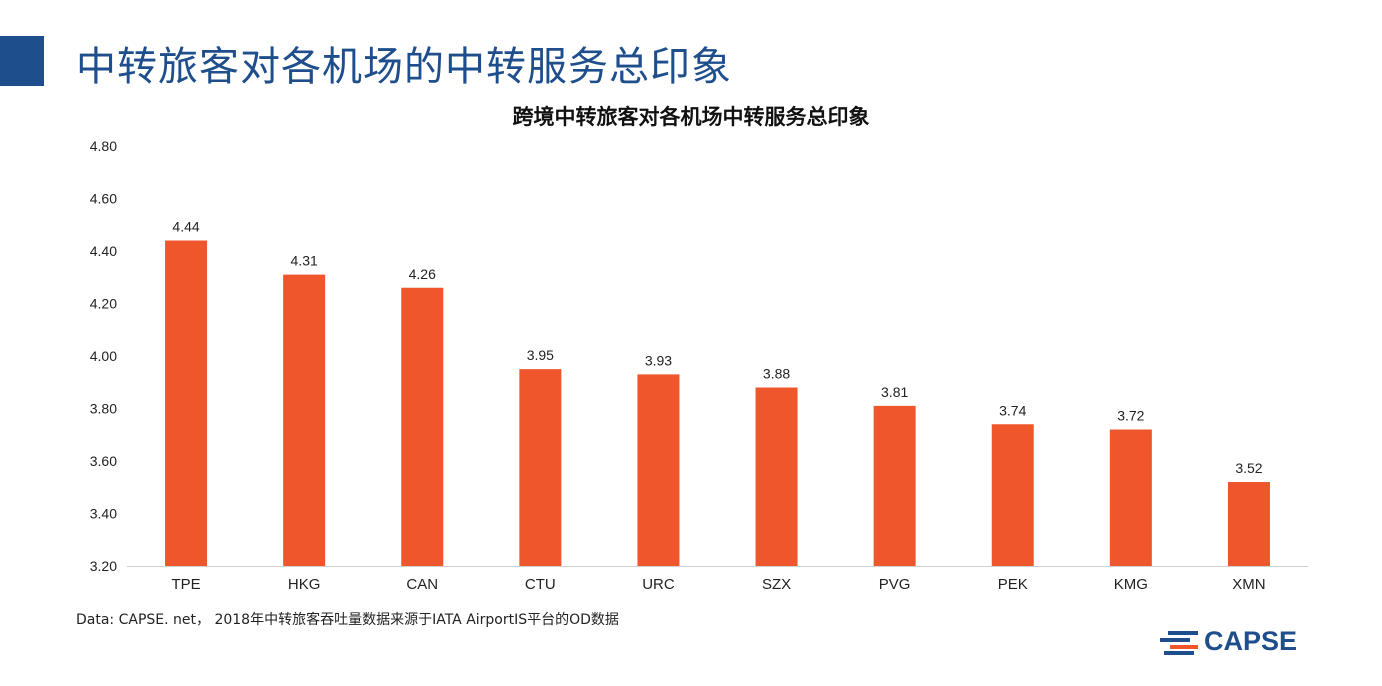  What do you see at coordinates (1130, 497) in the screenshot?
I see `bar-kmg` at bounding box center [1130, 497].